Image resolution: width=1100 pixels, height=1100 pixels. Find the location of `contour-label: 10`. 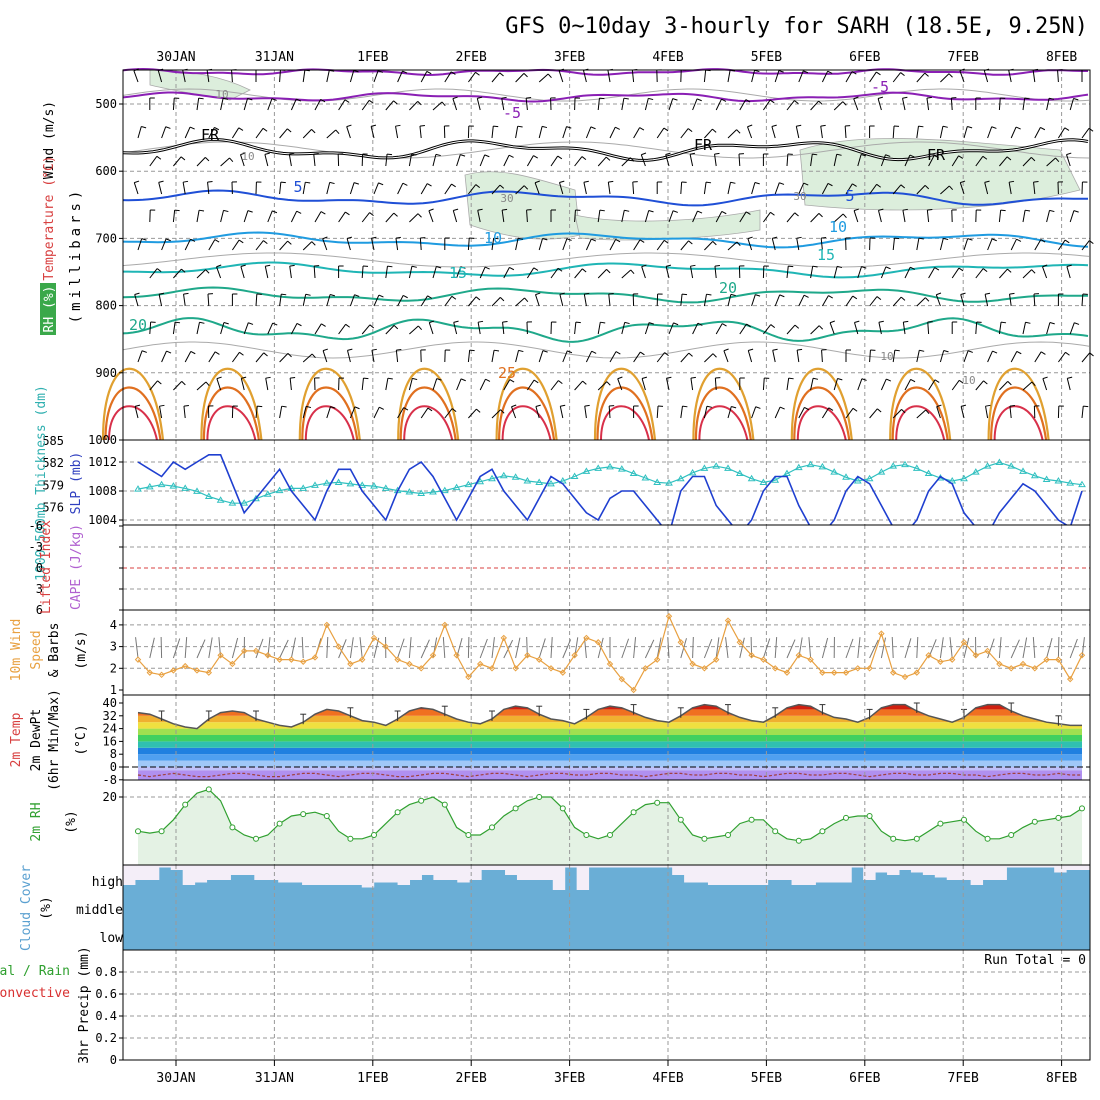

contour-label: 10 is located at coordinates (968, 380).